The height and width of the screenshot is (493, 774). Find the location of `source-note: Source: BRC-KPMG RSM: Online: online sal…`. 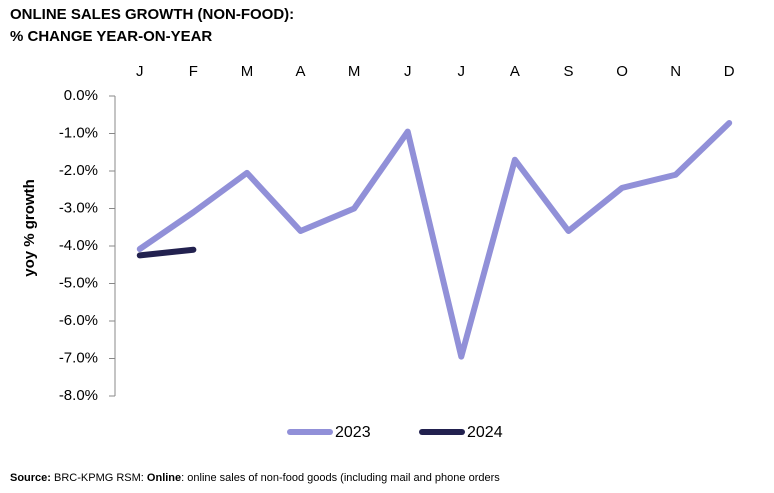

source-note: Source: BRC-KPMG RSM: Online: online sal… is located at coordinates (255, 478).